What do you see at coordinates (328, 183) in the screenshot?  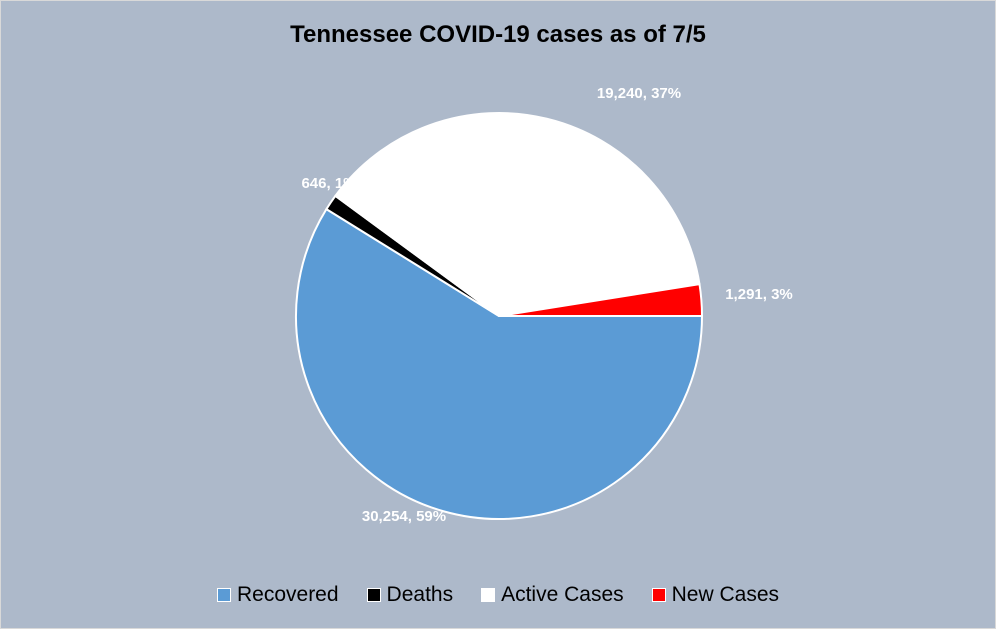 I see `data-label-deaths: 646, 1%` at bounding box center [328, 183].